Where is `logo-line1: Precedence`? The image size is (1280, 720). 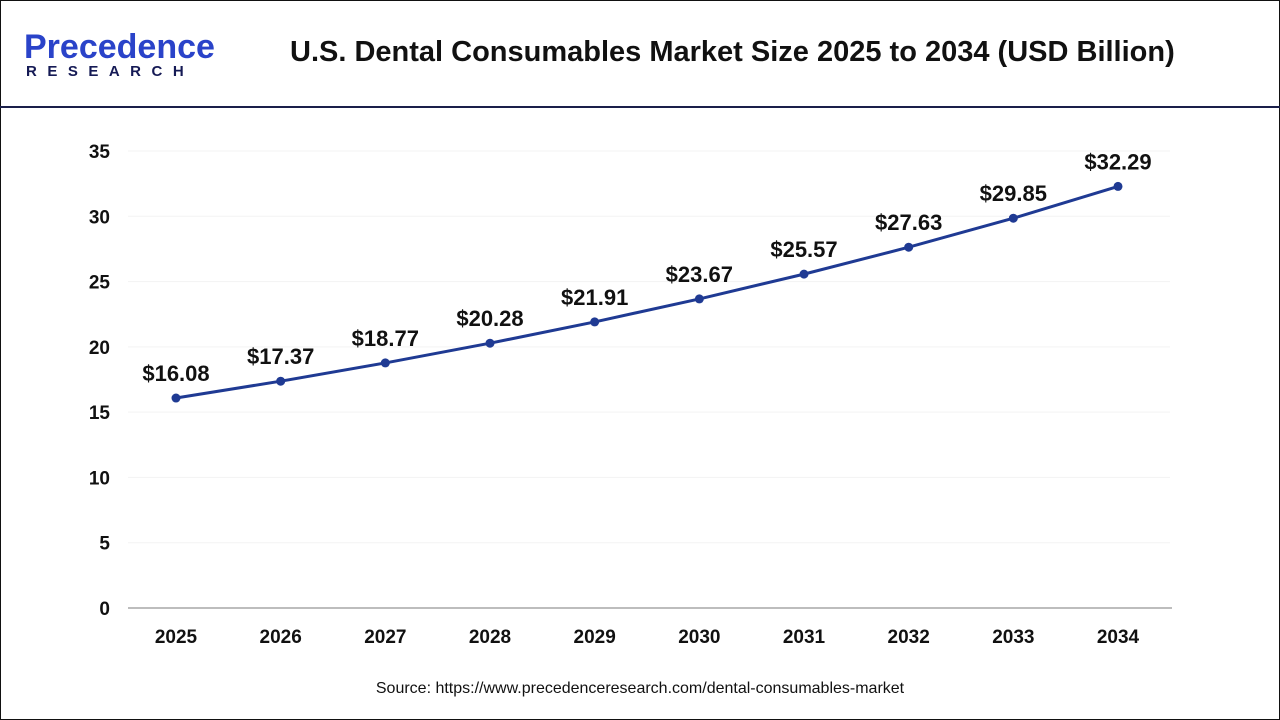 logo-line1: Precedence is located at coordinates (119, 47).